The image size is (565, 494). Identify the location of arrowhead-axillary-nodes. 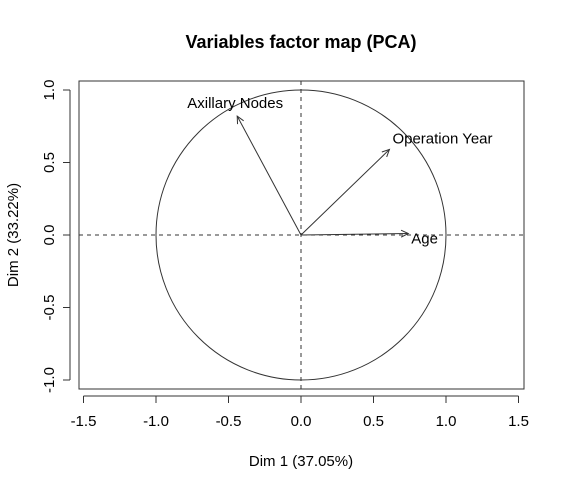
(240, 120).